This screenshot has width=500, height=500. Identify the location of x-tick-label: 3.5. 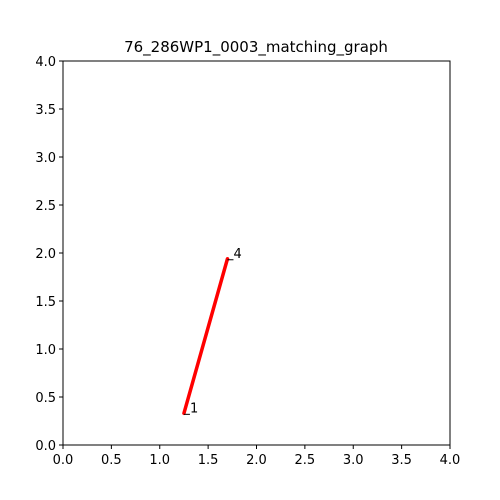
(401, 460).